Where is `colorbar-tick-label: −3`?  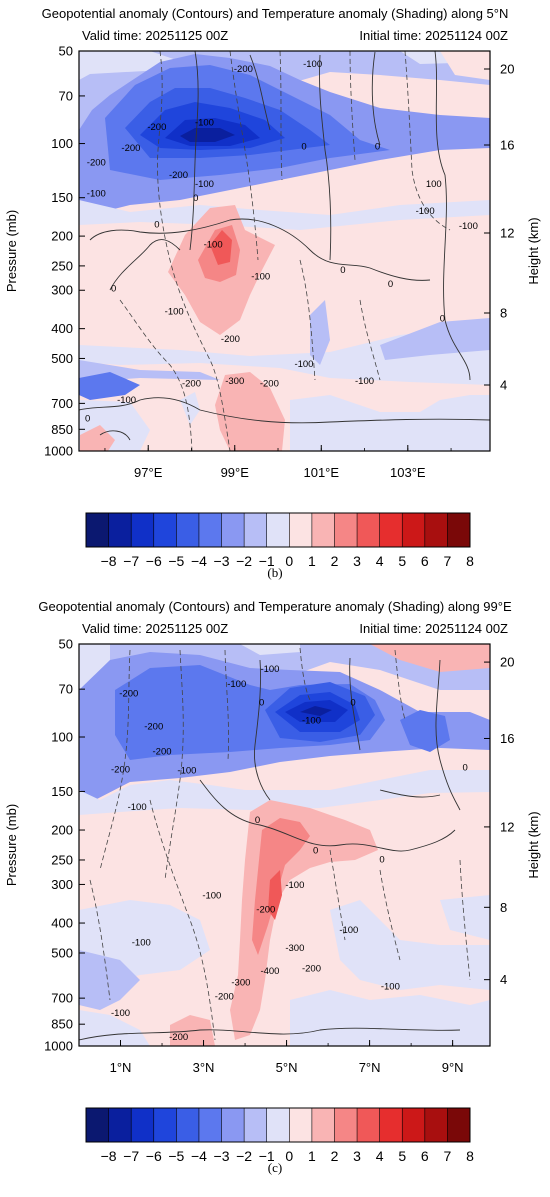 colorbar-tick-label: −3 is located at coordinates (222, 1156).